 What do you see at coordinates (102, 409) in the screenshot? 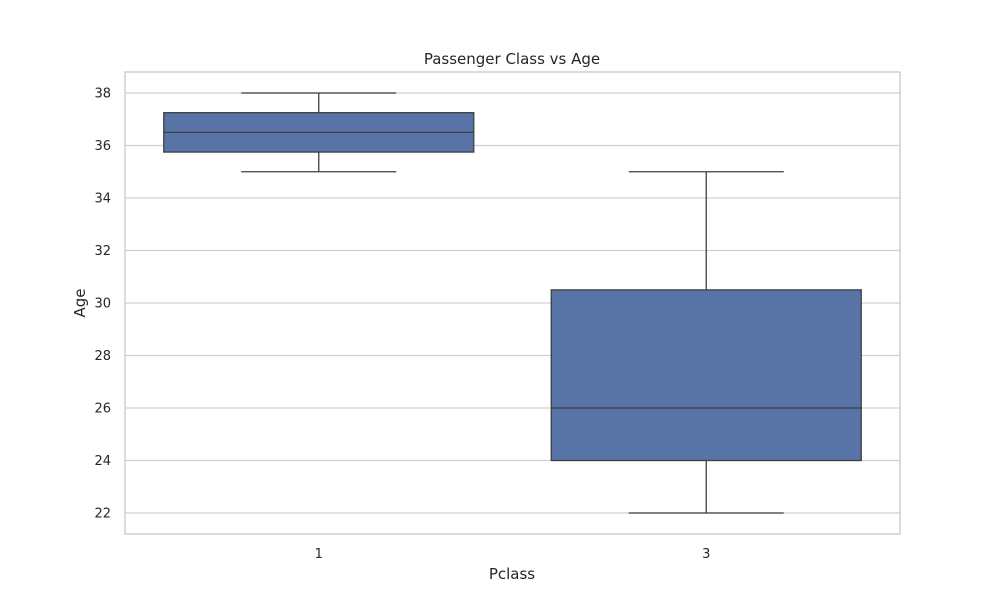
I see `y-tick-label: 26` at bounding box center [102, 409].